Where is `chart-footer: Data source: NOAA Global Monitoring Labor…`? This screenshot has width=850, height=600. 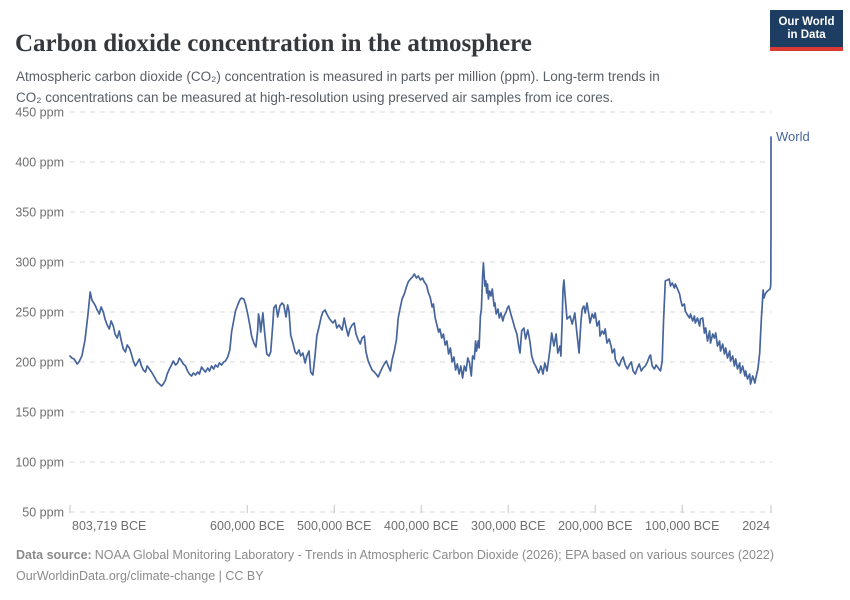 chart-footer: Data source: NOAA Global Monitoring Labor… is located at coordinates (426, 566).